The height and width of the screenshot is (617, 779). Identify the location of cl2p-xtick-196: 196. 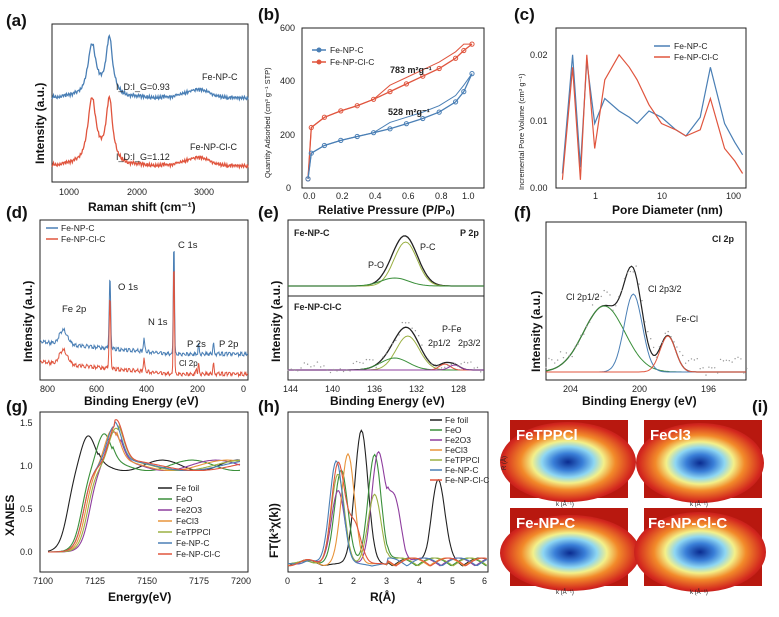
(708, 389).